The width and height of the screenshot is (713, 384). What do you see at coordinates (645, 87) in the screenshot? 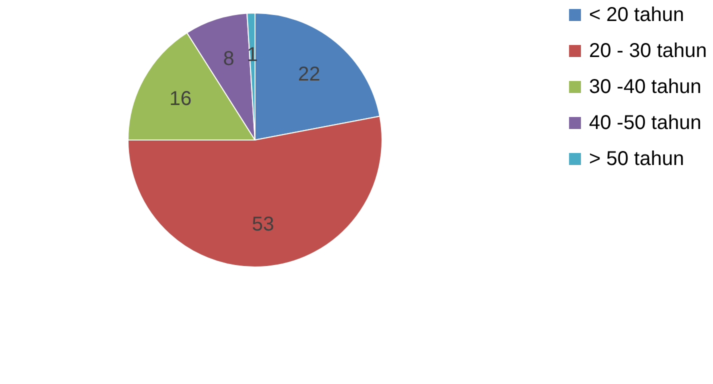
I see `legend-label: 30 -40 tahun` at bounding box center [645, 87].